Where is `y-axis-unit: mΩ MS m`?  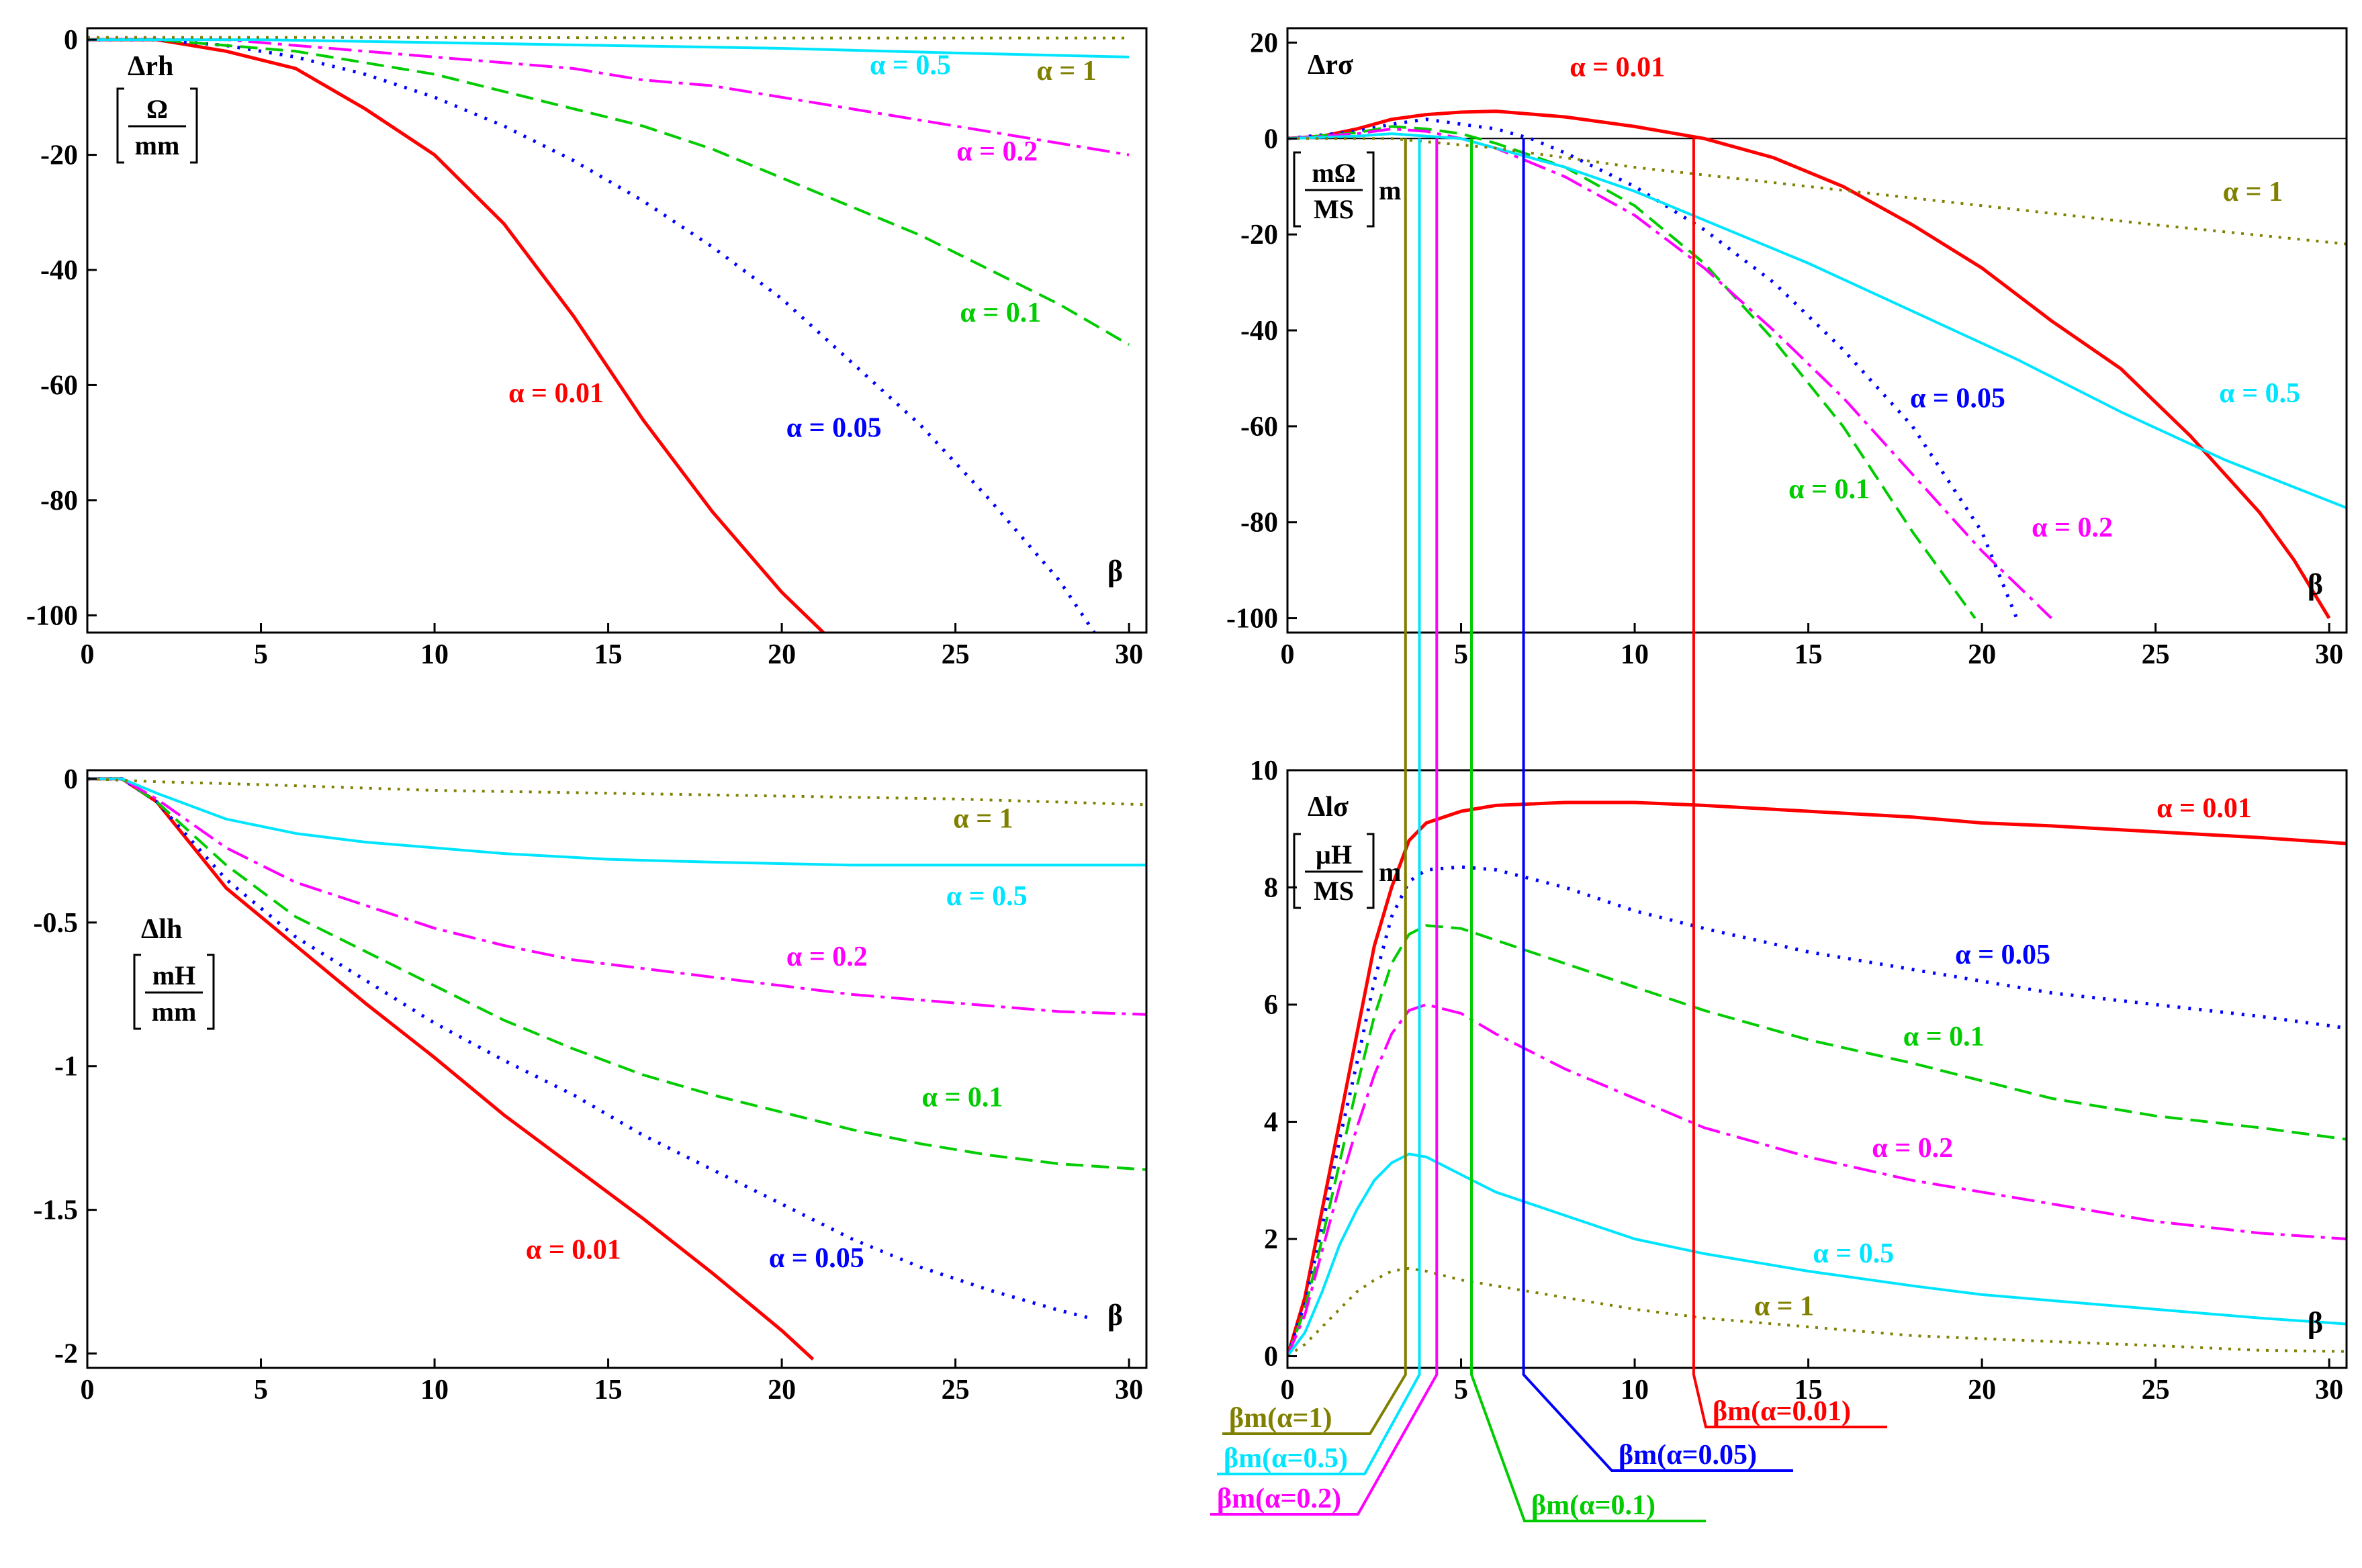 y-axis-unit: mΩ MS m is located at coordinates (1347, 189).